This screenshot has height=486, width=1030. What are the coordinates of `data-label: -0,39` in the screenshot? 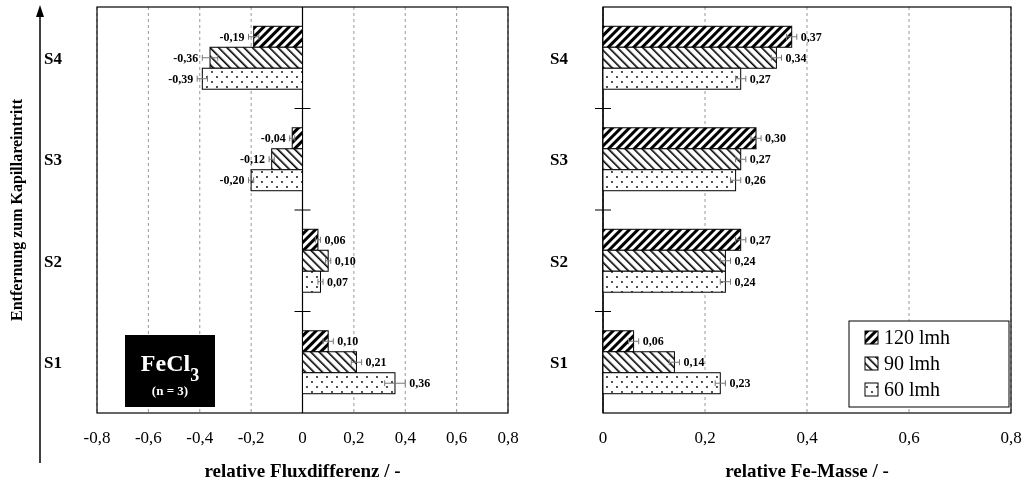 It's located at (181, 78).